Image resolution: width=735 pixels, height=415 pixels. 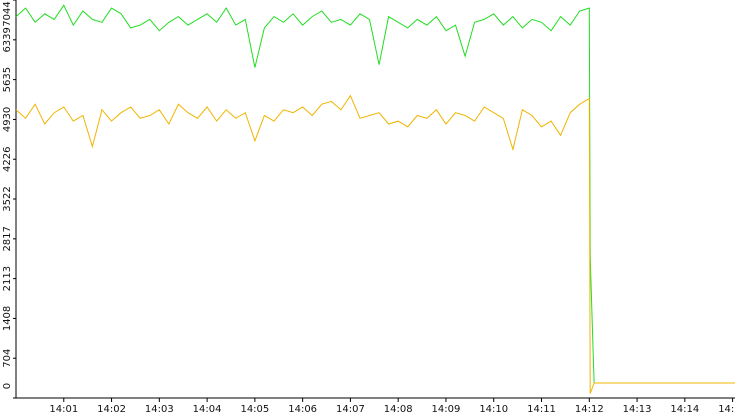 What do you see at coordinates (302, 409) in the screenshot?
I see `x-tick-label: 14:06` at bounding box center [302, 409].